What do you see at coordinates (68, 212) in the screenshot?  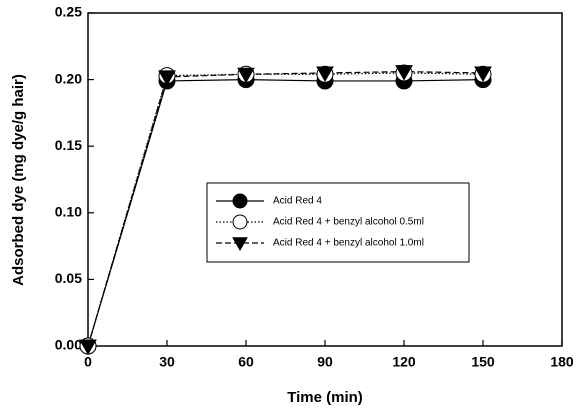 I see `y-tick-label: 0.10` at bounding box center [68, 212].